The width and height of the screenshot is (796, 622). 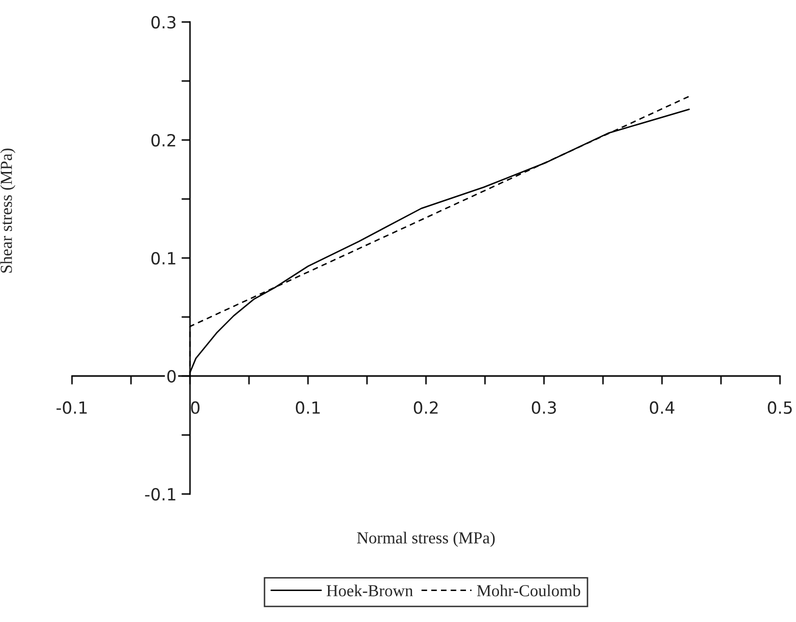 I want to click on legend-label: Hoek-Brown, so click(x=369, y=590).